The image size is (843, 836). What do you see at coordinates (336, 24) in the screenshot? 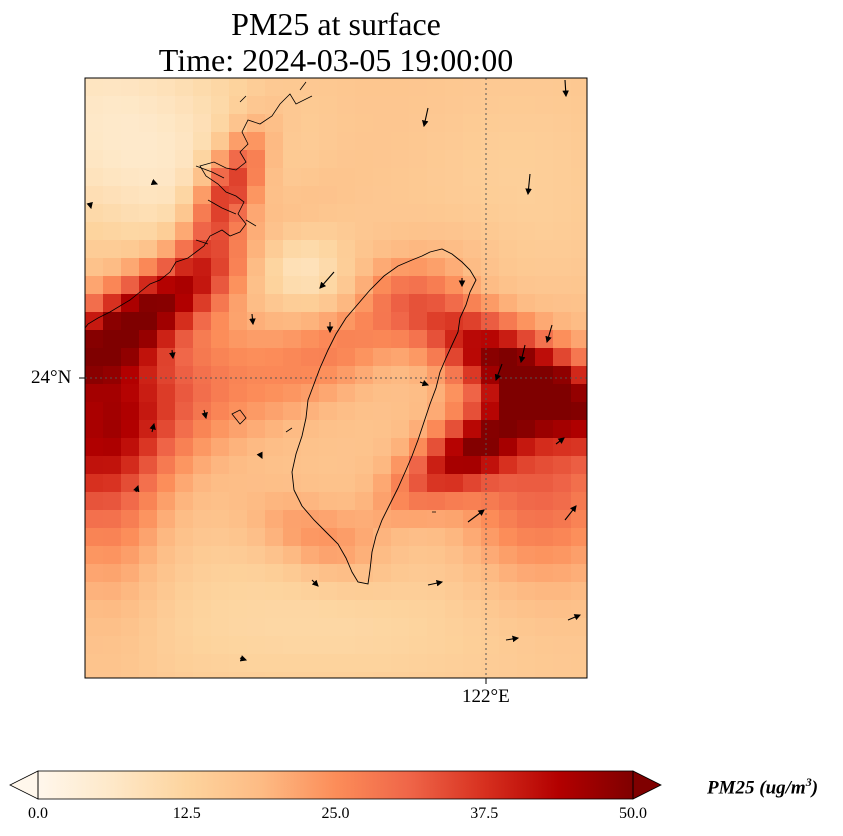
I see `map-title: PM25 at surface` at bounding box center [336, 24].